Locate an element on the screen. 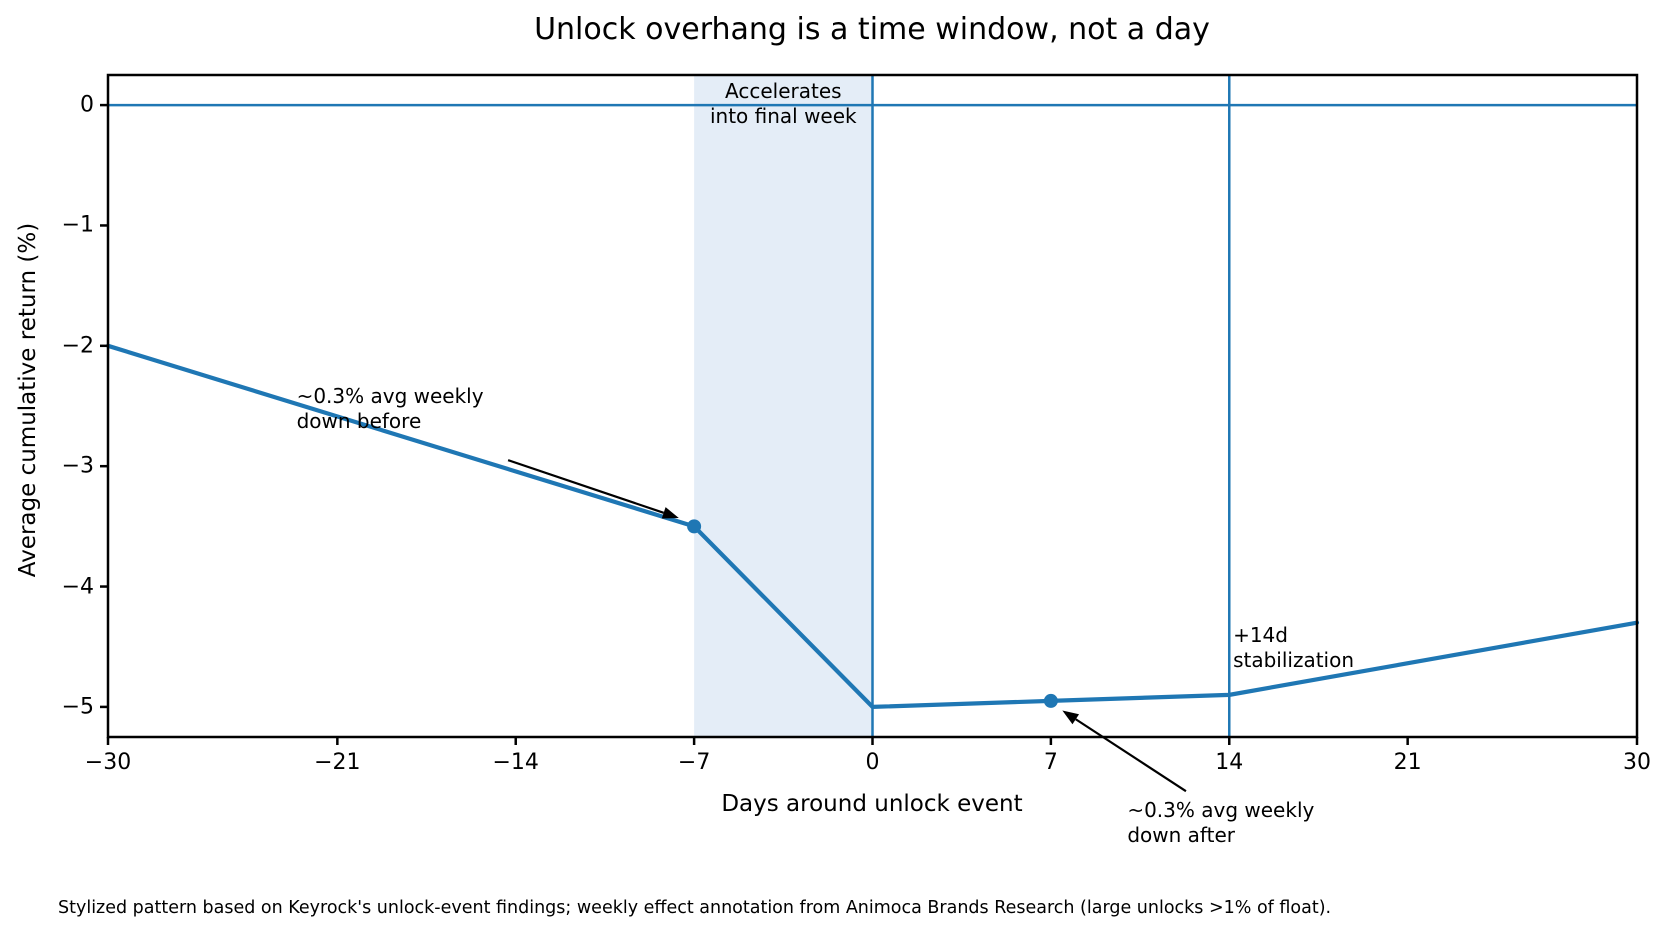 This screenshot has height=936, width=1664. x-tick-label: −30 is located at coordinates (108, 762).